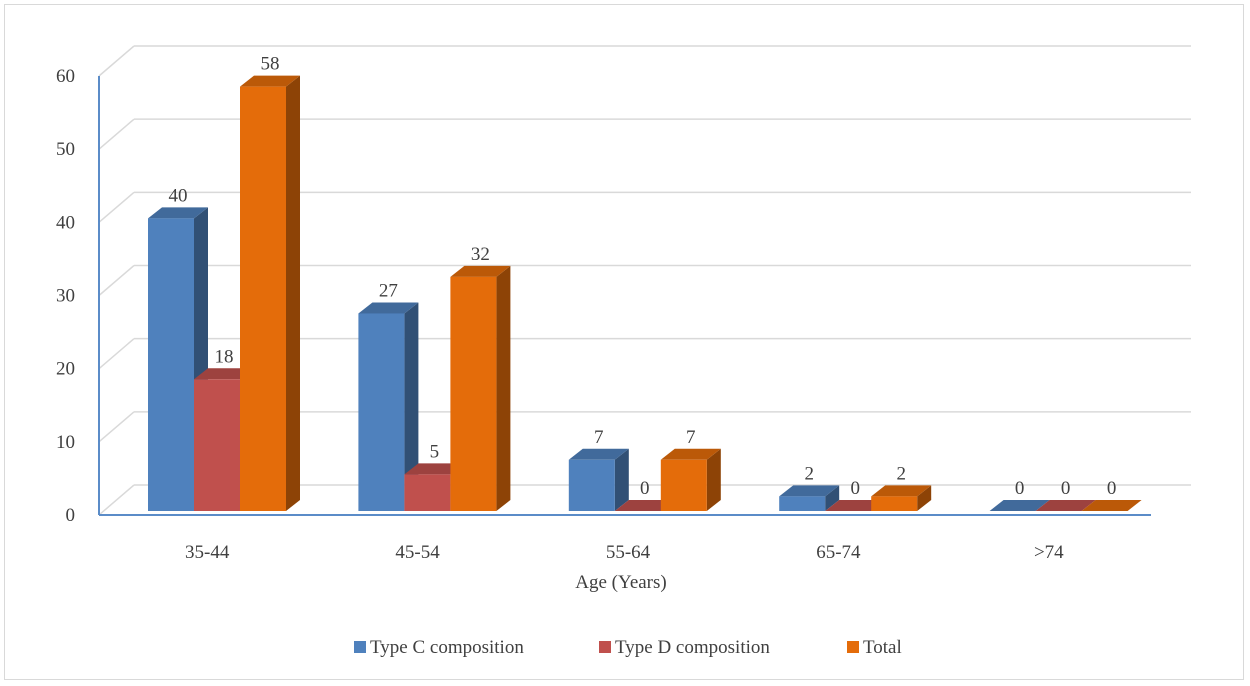 The image size is (1250, 686). I want to click on x-tick-labels: 35-44 45-54 55-64 65-74 >74, so click(624, 552).